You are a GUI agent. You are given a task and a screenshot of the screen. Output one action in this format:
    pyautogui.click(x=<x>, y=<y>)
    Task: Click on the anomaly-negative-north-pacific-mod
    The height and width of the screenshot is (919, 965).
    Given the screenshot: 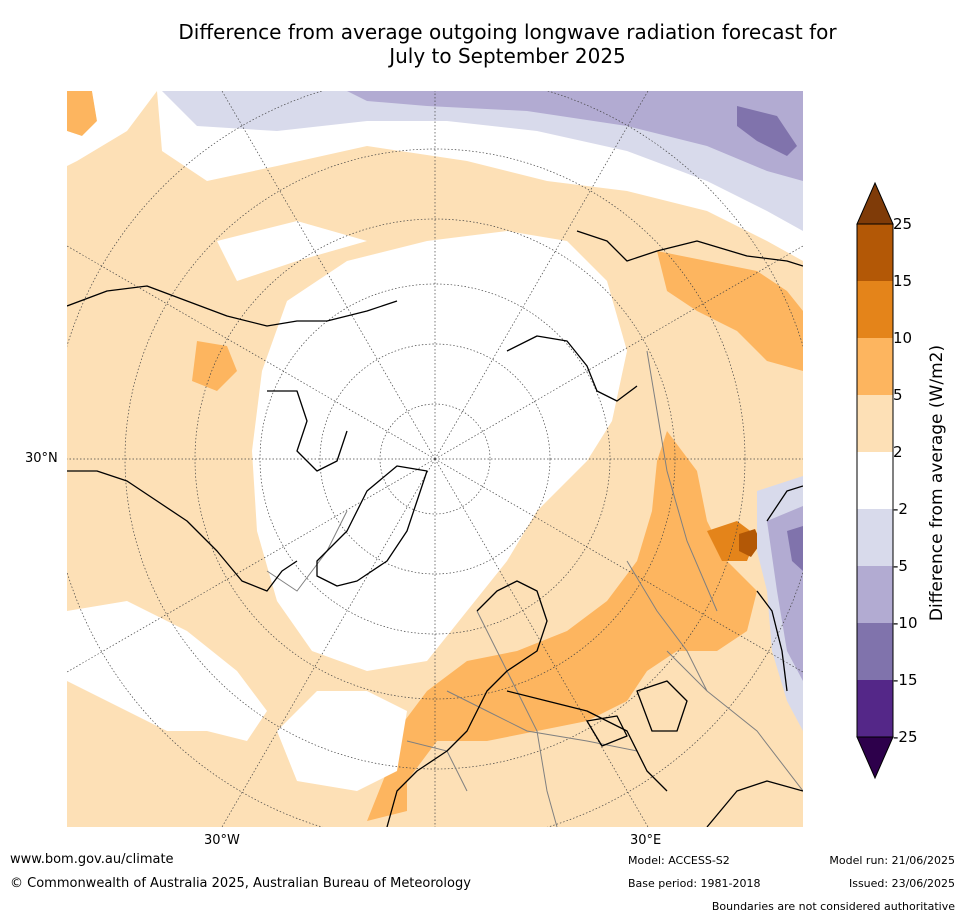 What is the action you would take?
    pyautogui.click(x=575, y=136)
    